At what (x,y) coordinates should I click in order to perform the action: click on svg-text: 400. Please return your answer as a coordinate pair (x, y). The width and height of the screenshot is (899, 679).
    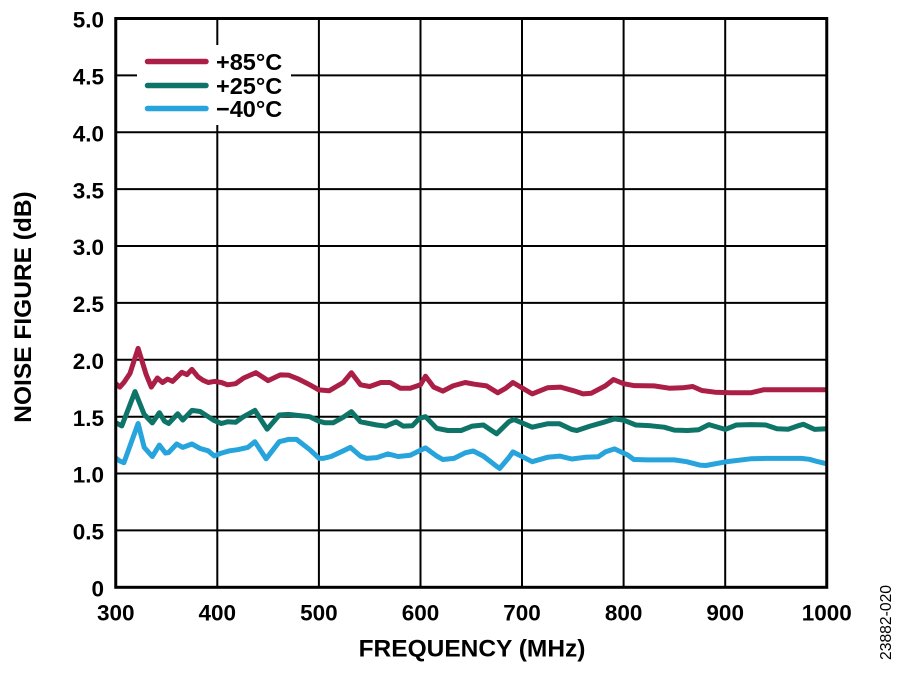
    Looking at the image, I should click on (218, 612).